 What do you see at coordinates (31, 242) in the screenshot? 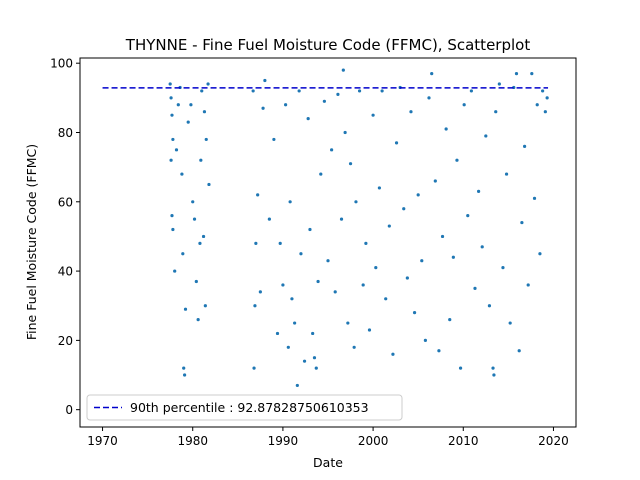
I see `y-axis-label: Fine Fuel Moisture Code (FFMC)` at bounding box center [31, 242].